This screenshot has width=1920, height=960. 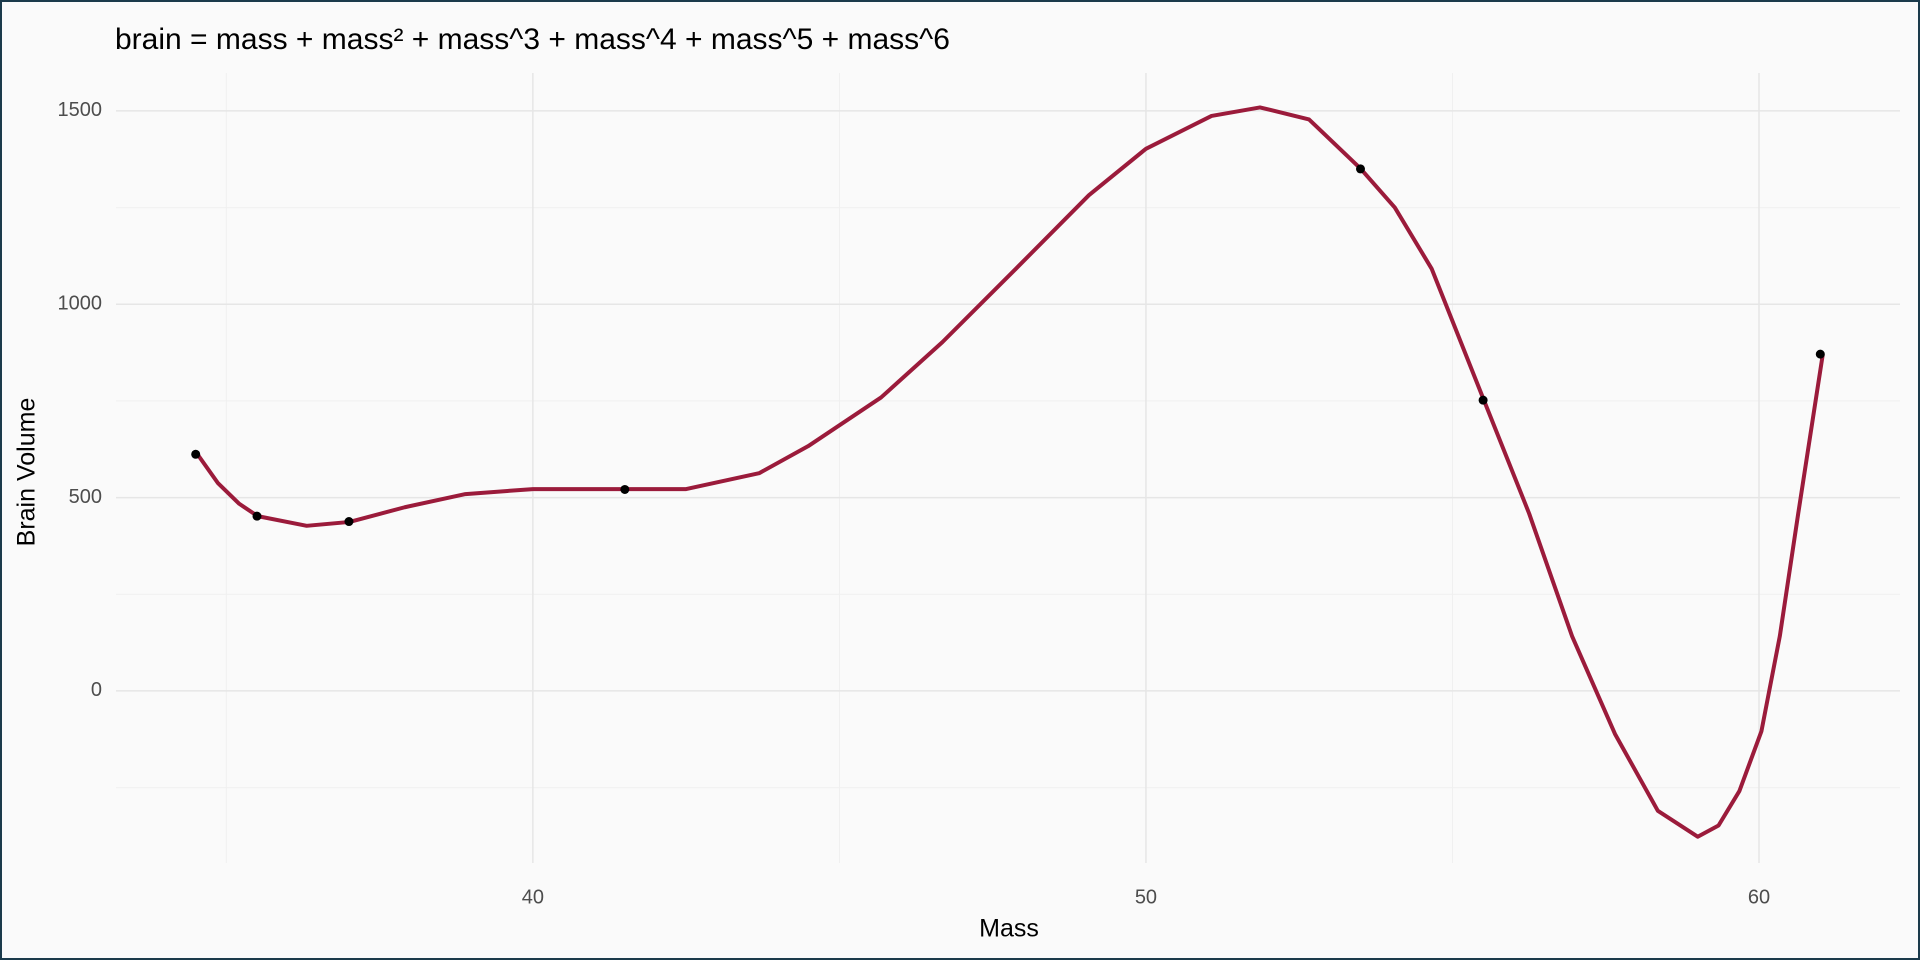 What do you see at coordinates (96, 690) in the screenshot?
I see `y-tick-label: 0` at bounding box center [96, 690].